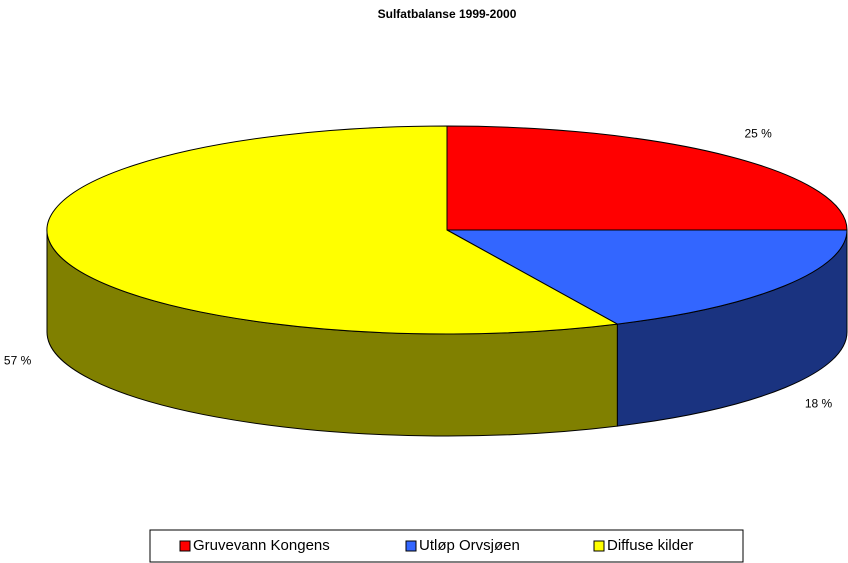 This screenshot has height=563, width=848. Describe the element at coordinates (18, 361) in the screenshot. I see `data-label: 57 %` at that location.